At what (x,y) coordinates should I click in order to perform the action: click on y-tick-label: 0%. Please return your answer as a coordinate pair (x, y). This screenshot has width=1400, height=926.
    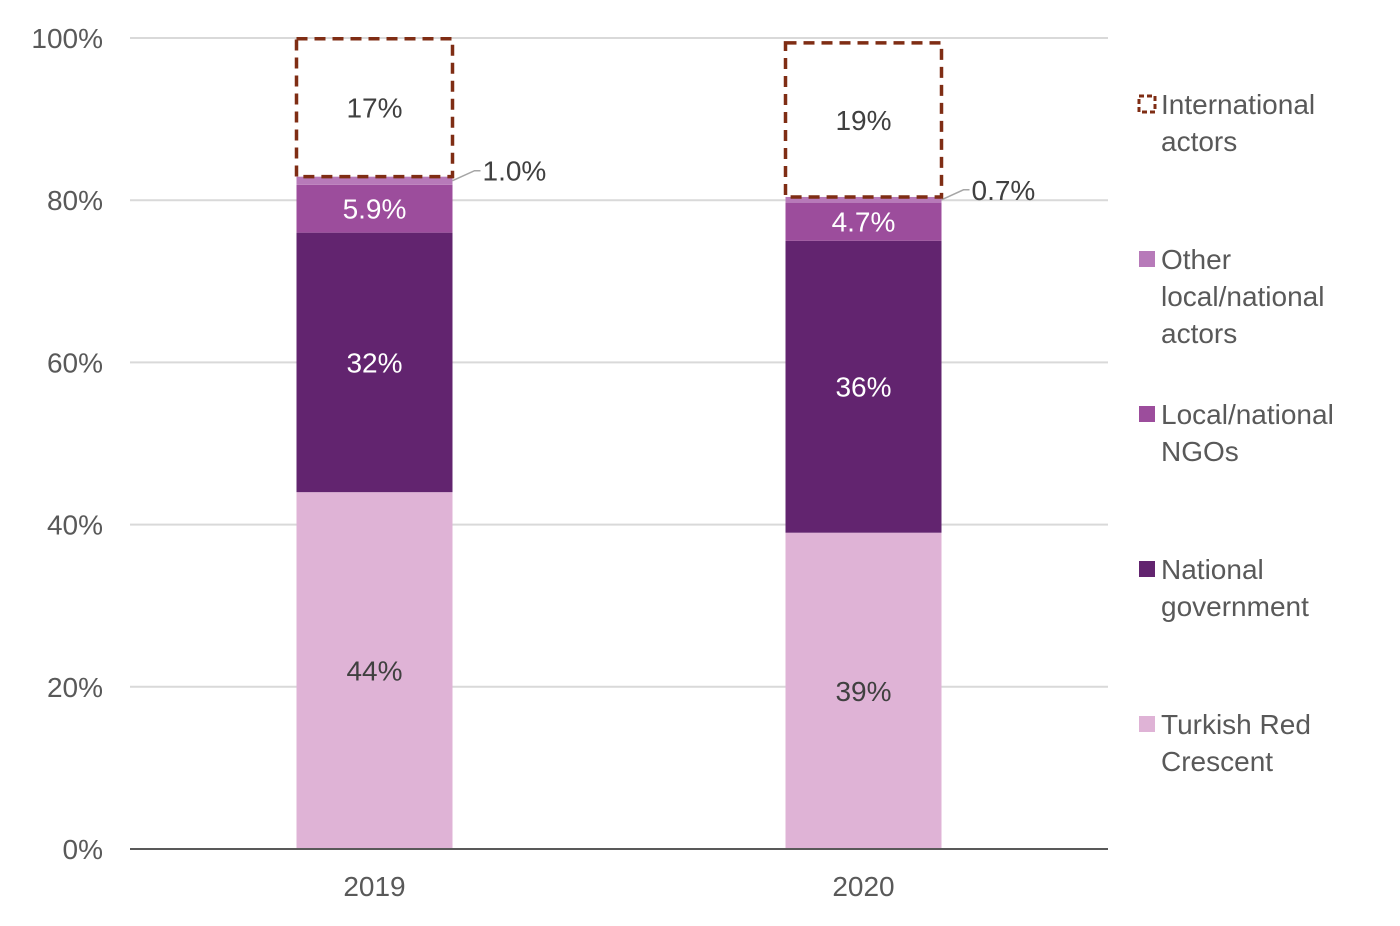
    Looking at the image, I should click on (83, 849).